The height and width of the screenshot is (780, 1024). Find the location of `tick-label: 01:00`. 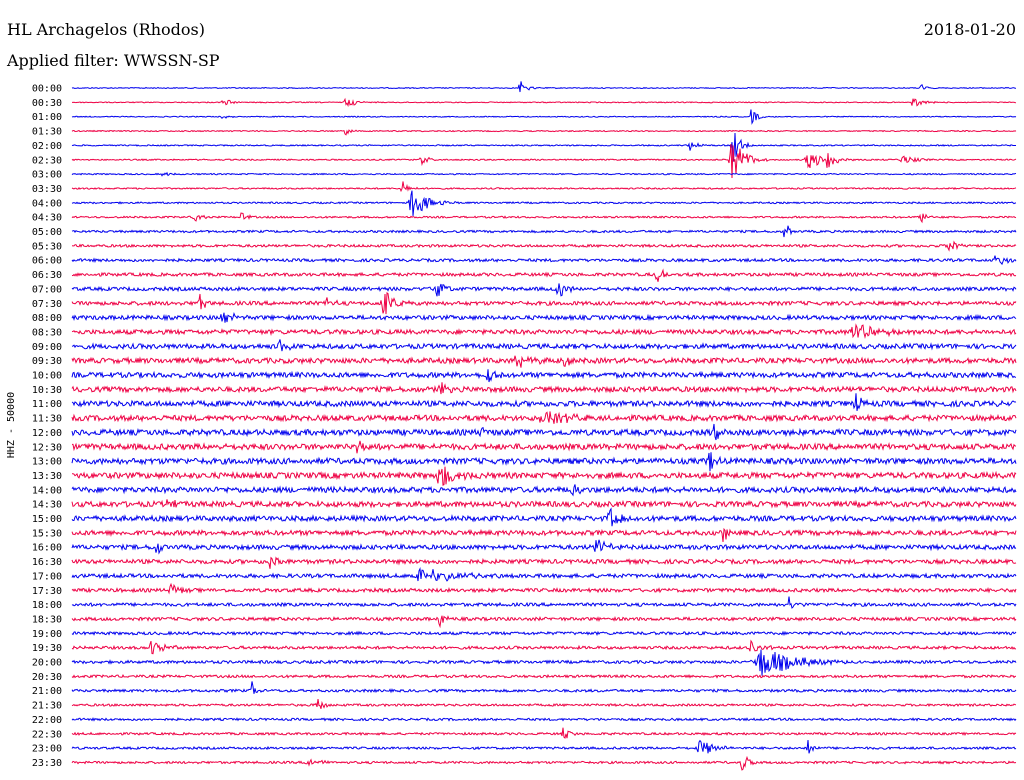

tick-label: 01:00 is located at coordinates (47, 117).